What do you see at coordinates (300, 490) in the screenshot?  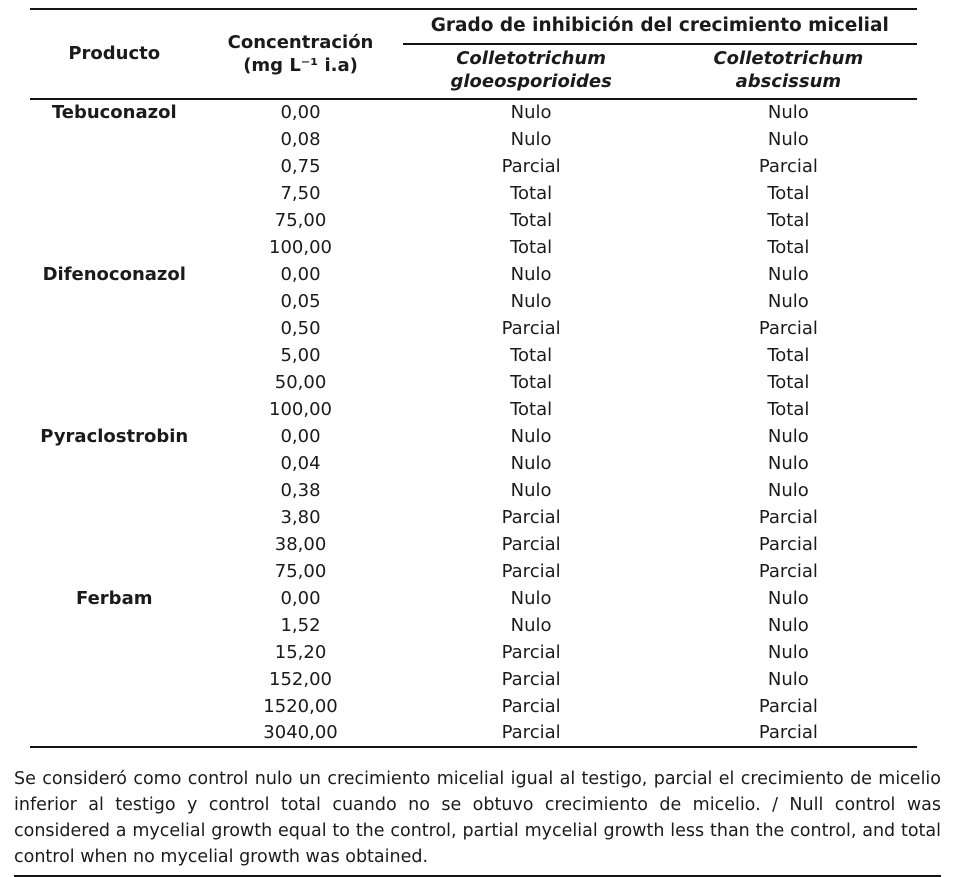 I see `cell-concentracion: 0,38` at bounding box center [300, 490].